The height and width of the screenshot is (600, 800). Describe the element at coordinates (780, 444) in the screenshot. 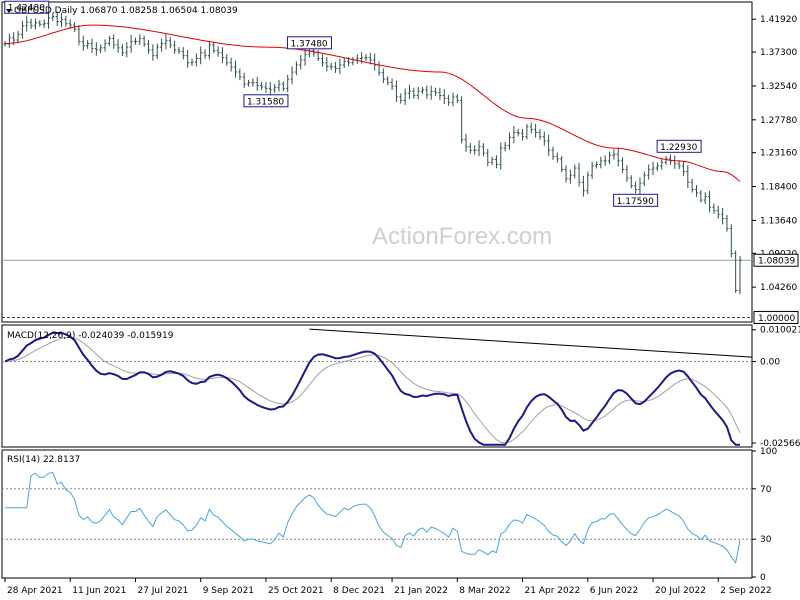

I see `macd-y-tick-label: -0.02566` at that location.